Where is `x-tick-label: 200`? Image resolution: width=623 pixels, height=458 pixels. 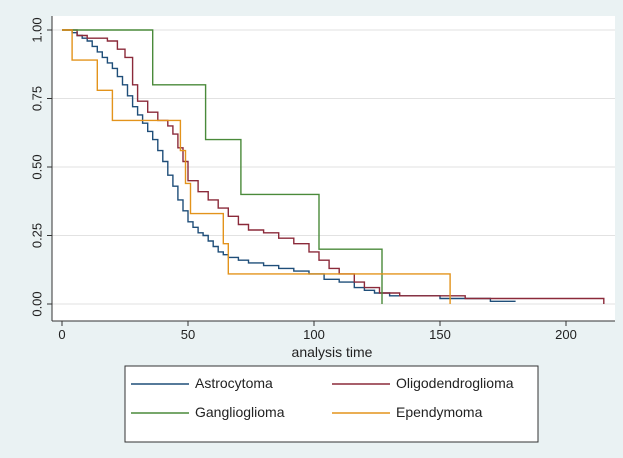
x-tick-label: 200 is located at coordinates (566, 334).